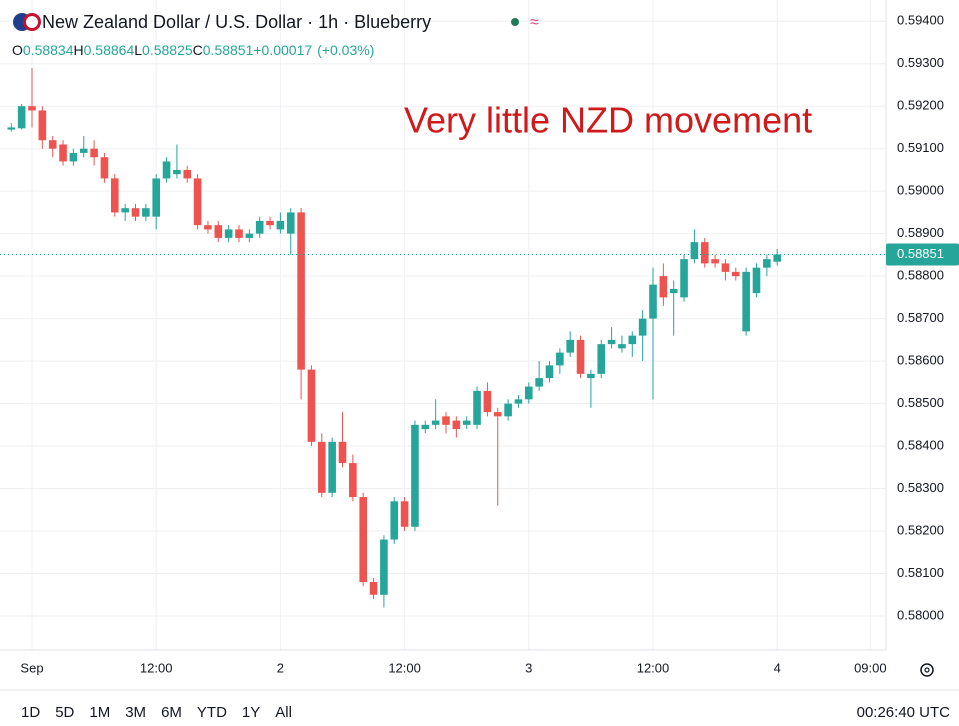  I want to click on change-pct: (+0.03%), so click(345, 50).